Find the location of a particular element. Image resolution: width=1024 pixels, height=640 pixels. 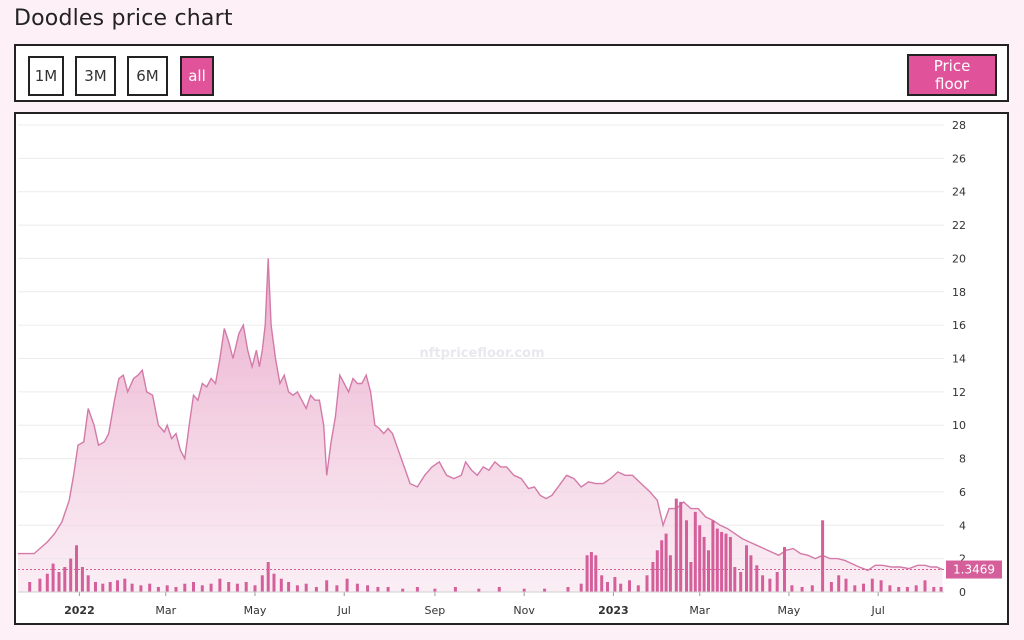

range-all-button: all is located at coordinates (197, 76).